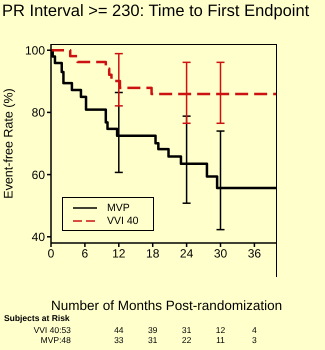  I want to click on y-tick-label: 100, so click(35, 50).